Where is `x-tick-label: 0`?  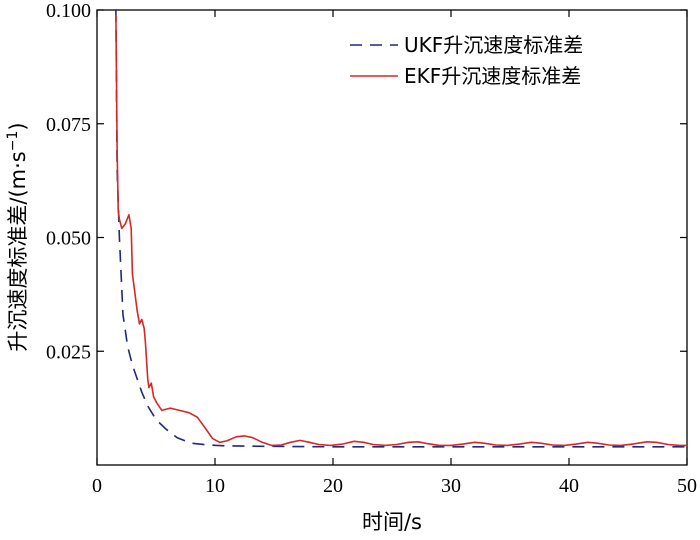
x-tick-label: 0 is located at coordinates (97, 486).